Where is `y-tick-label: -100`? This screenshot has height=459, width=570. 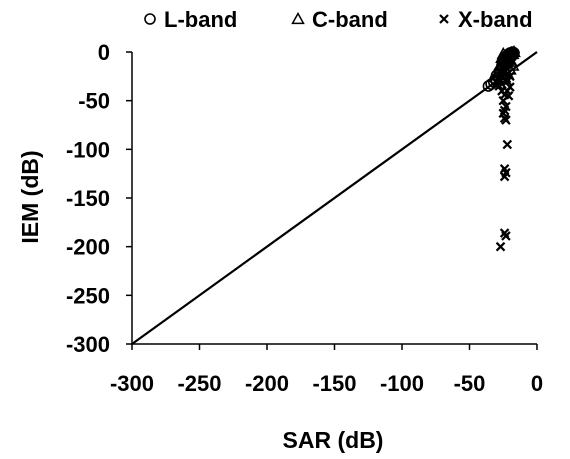
y-tick-label: -100 is located at coordinates (88, 149).